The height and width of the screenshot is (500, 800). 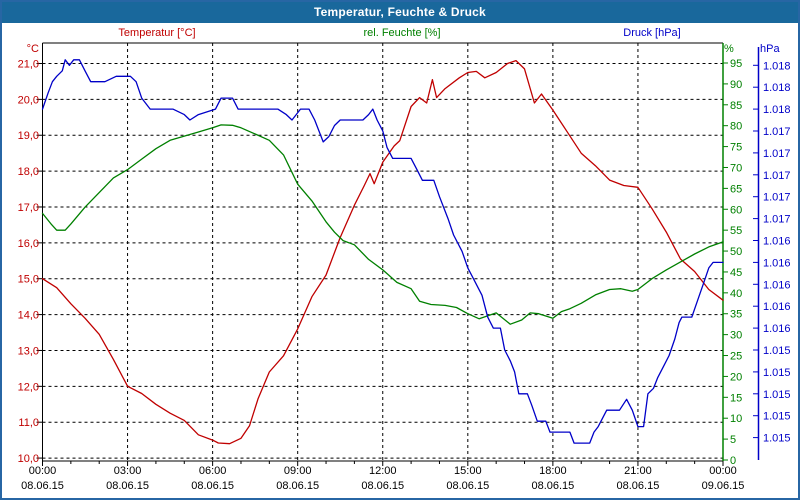 What do you see at coordinates (736, 315) in the screenshot?
I see `humidity-axis-tick-label: 35` at bounding box center [736, 315].